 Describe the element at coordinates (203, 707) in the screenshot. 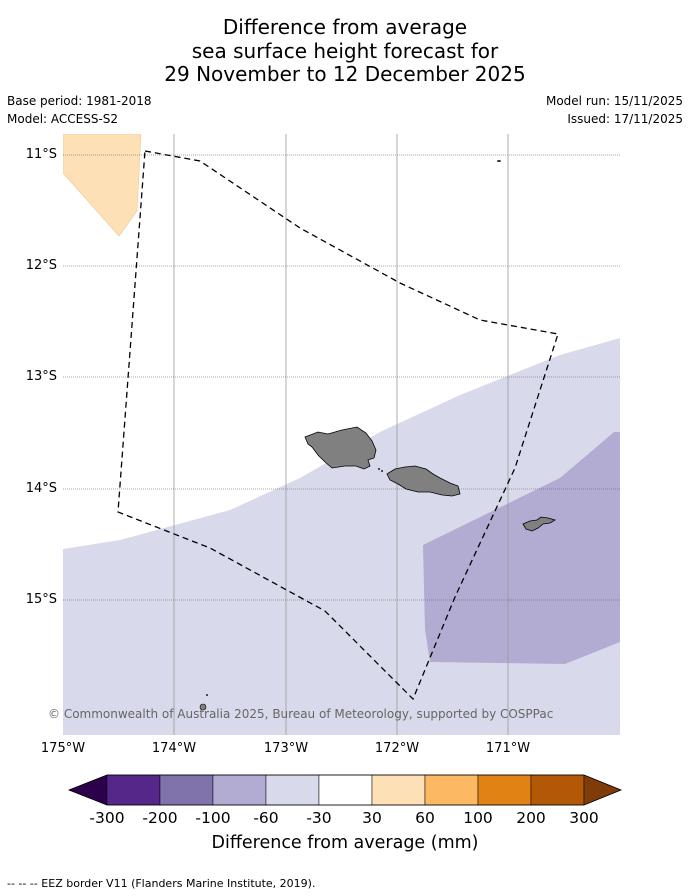

I see `islet-southwest` at that location.